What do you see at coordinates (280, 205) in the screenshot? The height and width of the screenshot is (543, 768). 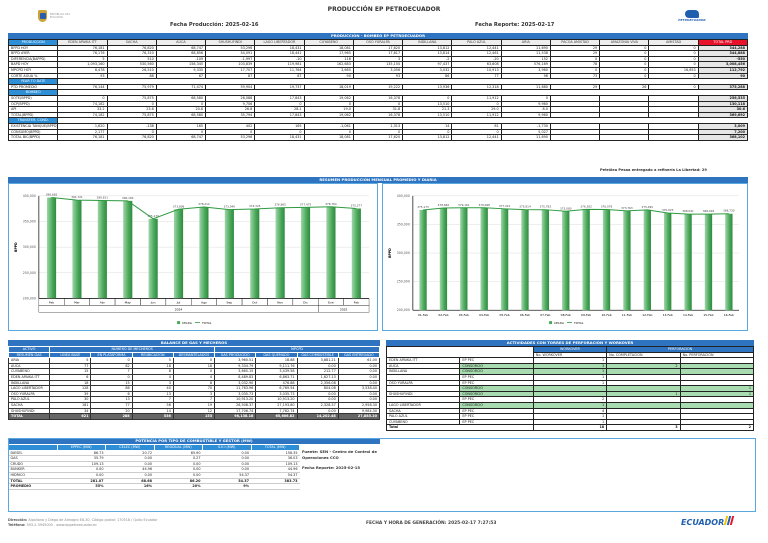 I see `svg-text: 376,865` at bounding box center [280, 205].